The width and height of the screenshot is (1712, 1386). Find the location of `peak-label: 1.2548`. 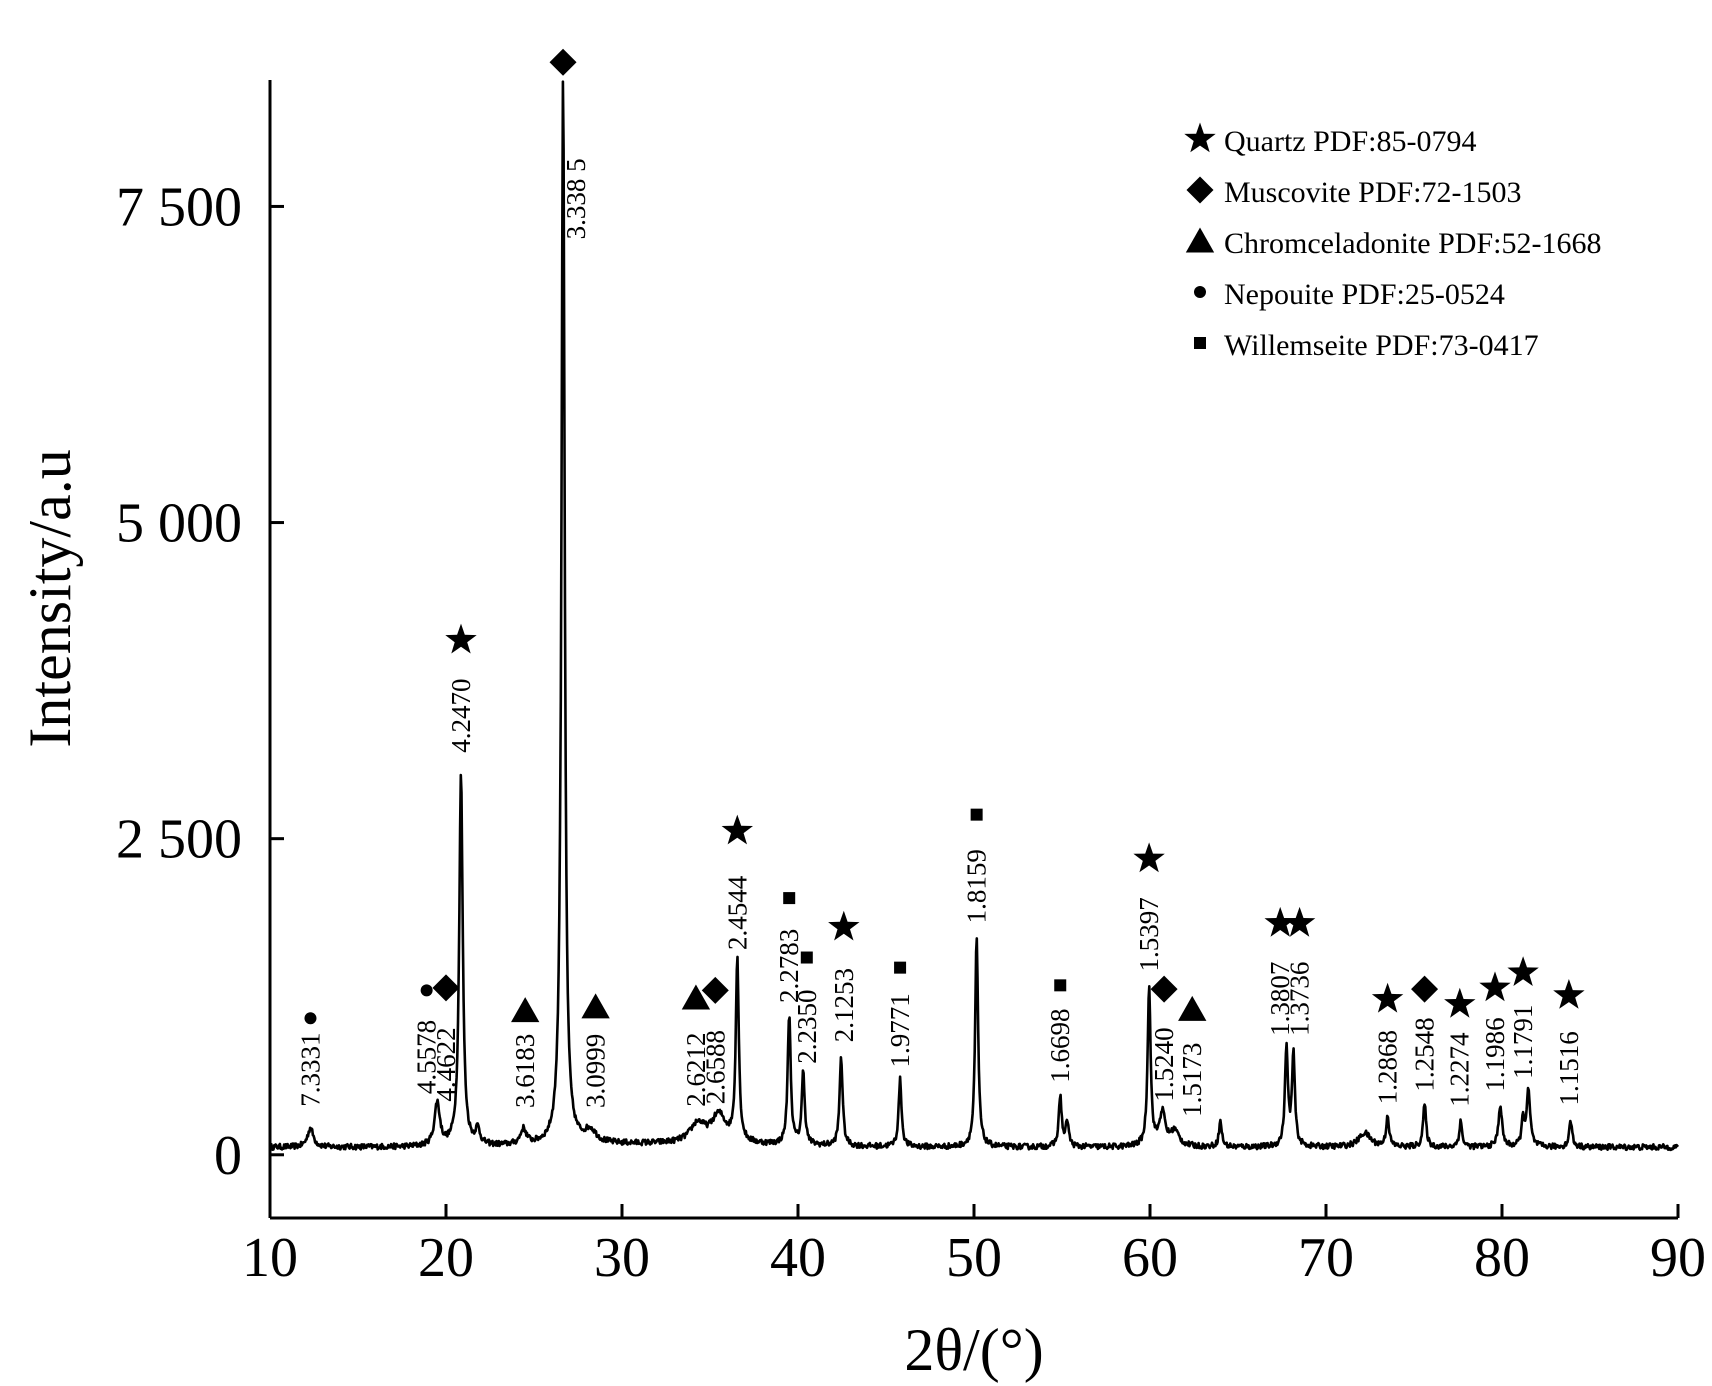

peak-label: 1.2548 is located at coordinates (1425, 1054).